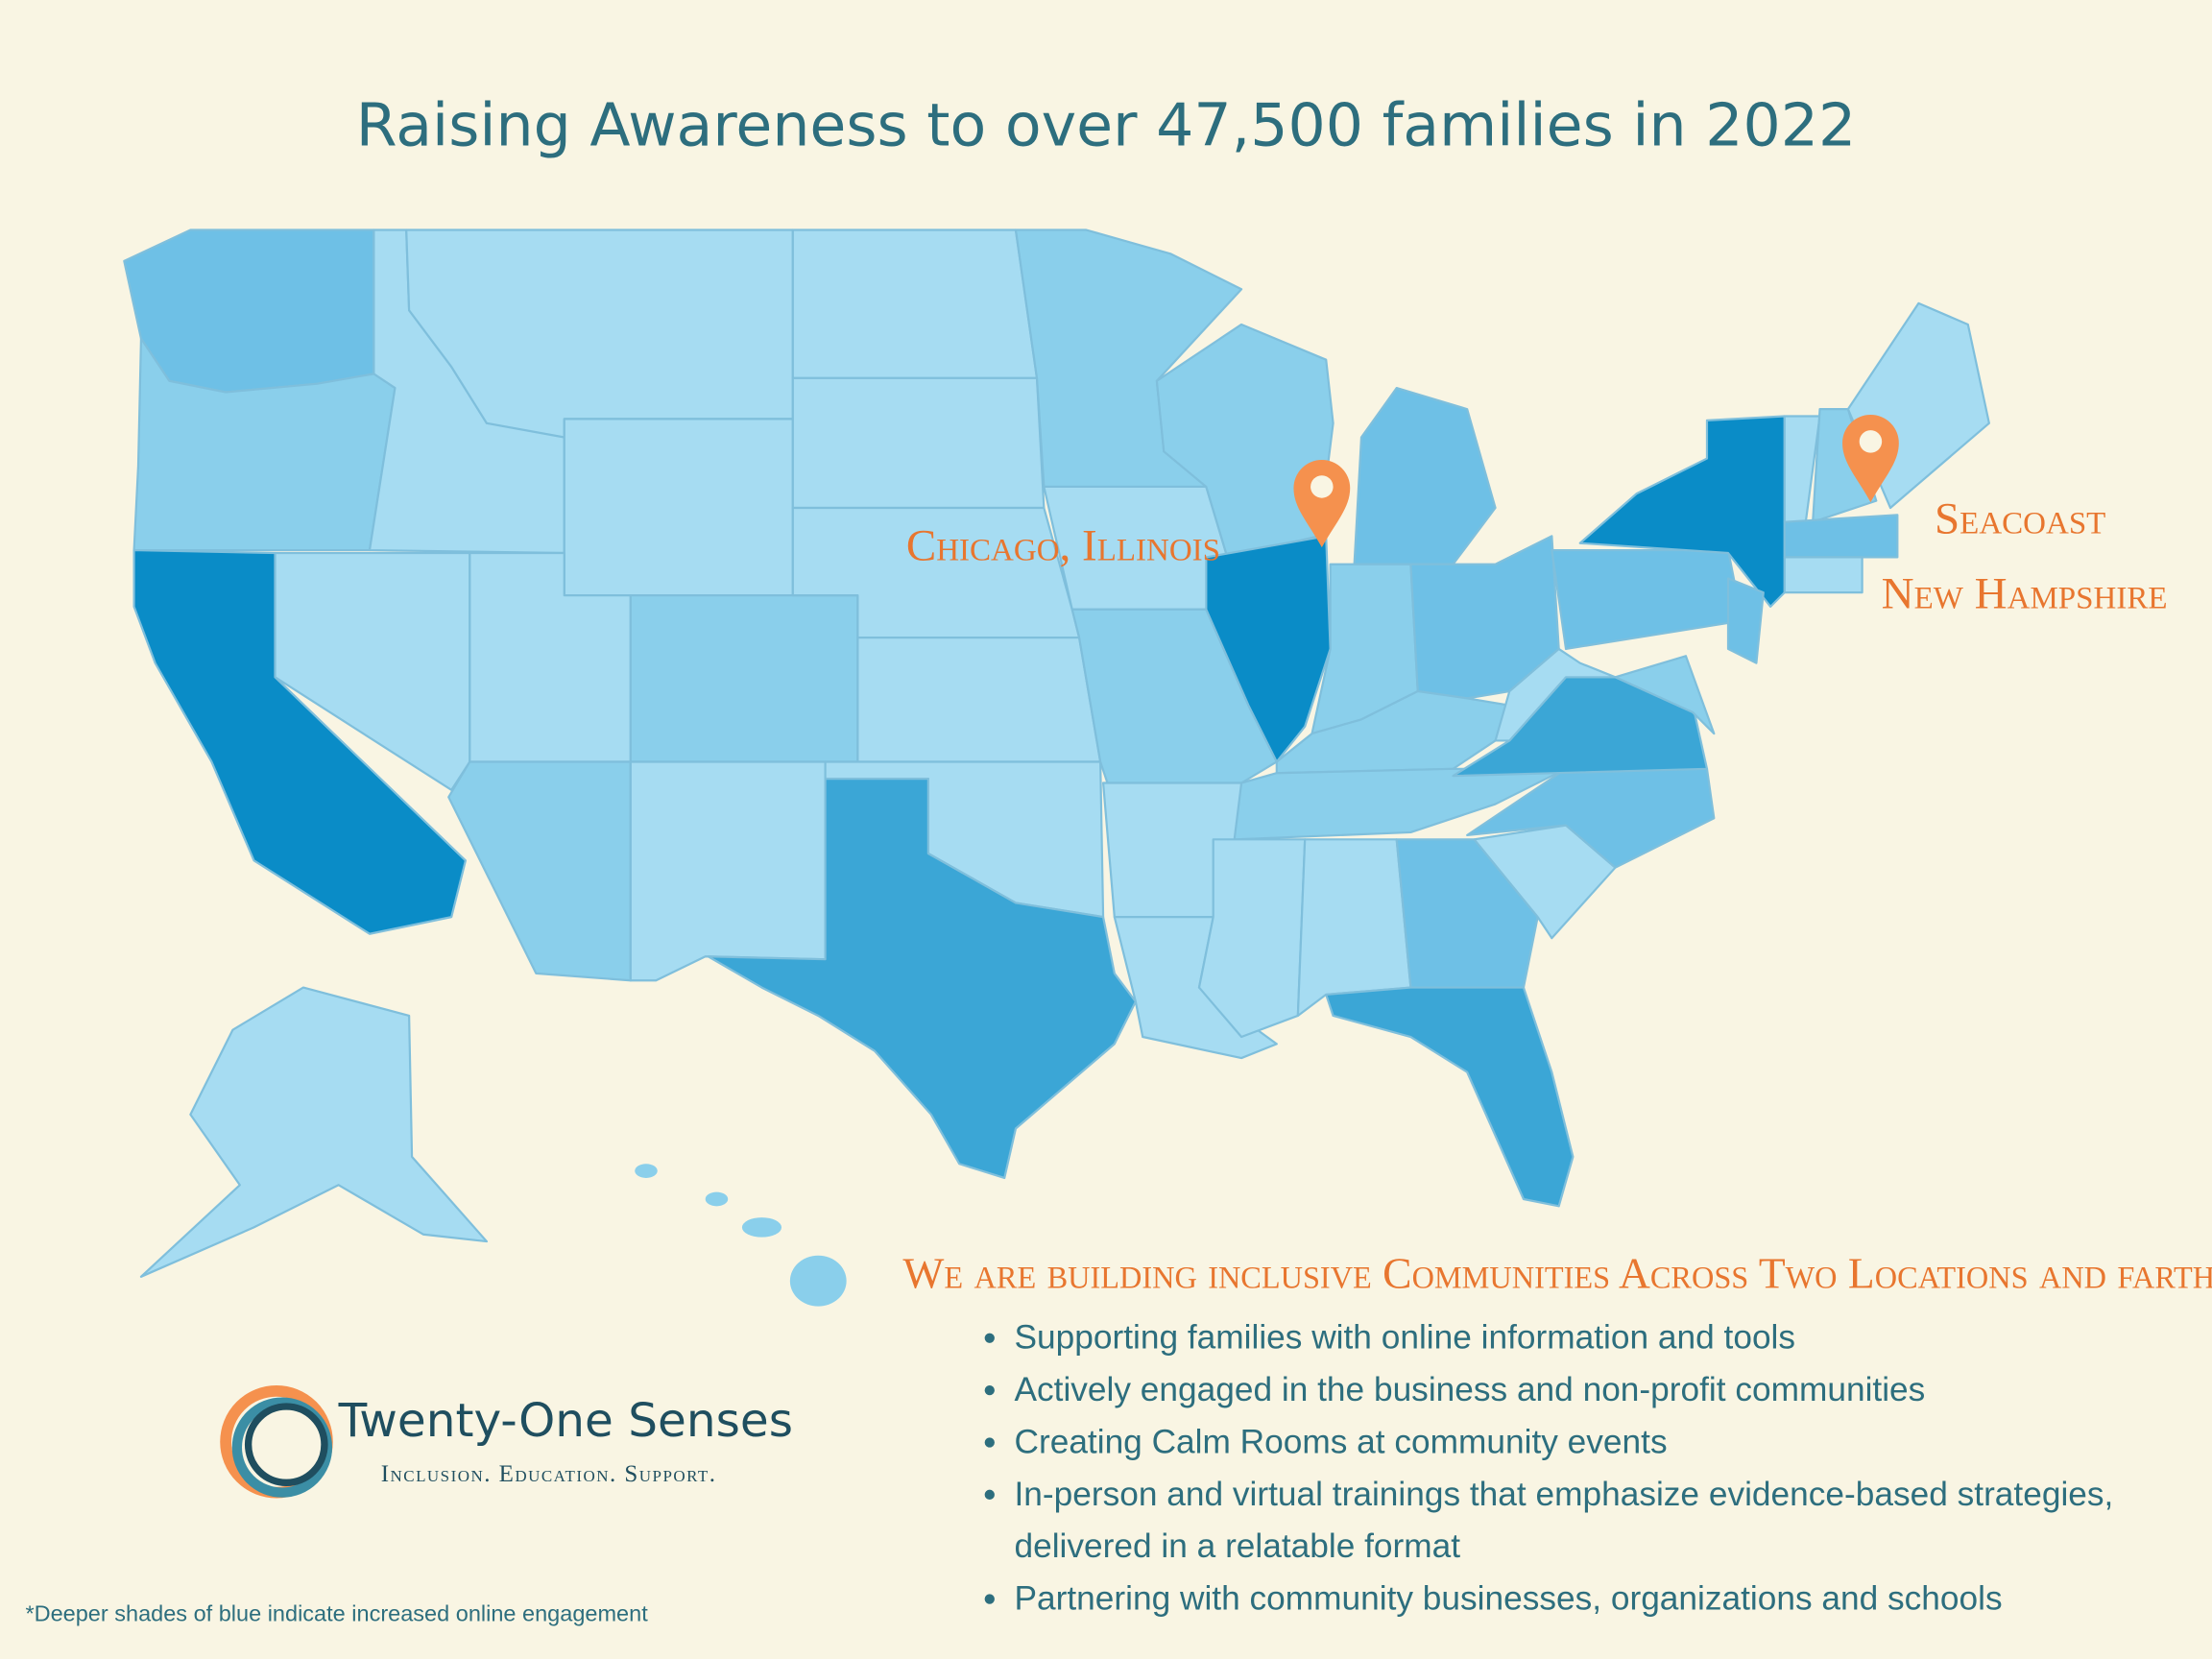  What do you see at coordinates (1063, 545) in the screenshot?
I see `location-label: Chicago, Illinois` at bounding box center [1063, 545].